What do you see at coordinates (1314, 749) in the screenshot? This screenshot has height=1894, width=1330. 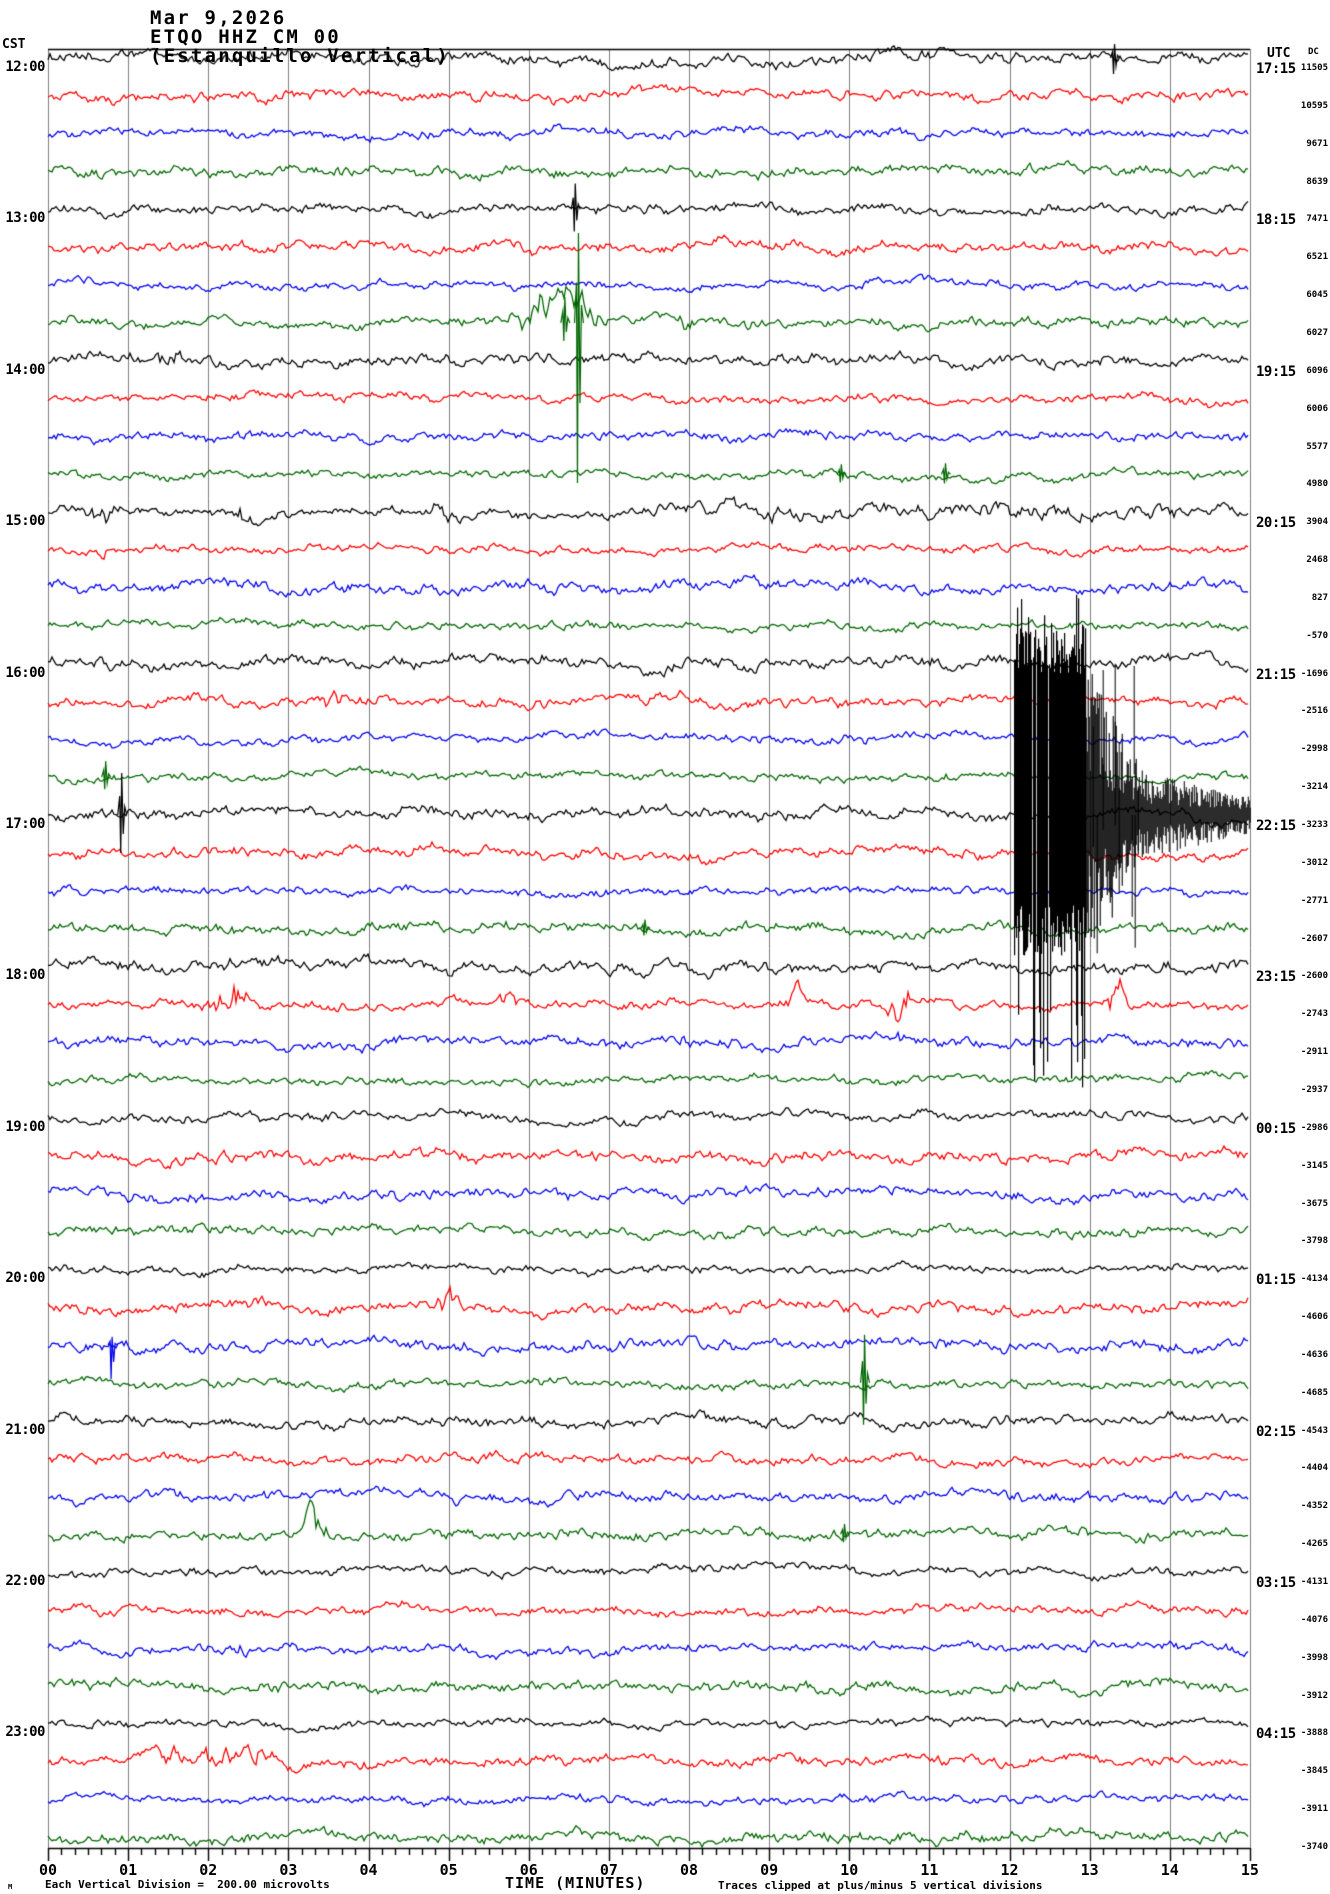 I see `dc-value: -2998` at bounding box center [1314, 749].